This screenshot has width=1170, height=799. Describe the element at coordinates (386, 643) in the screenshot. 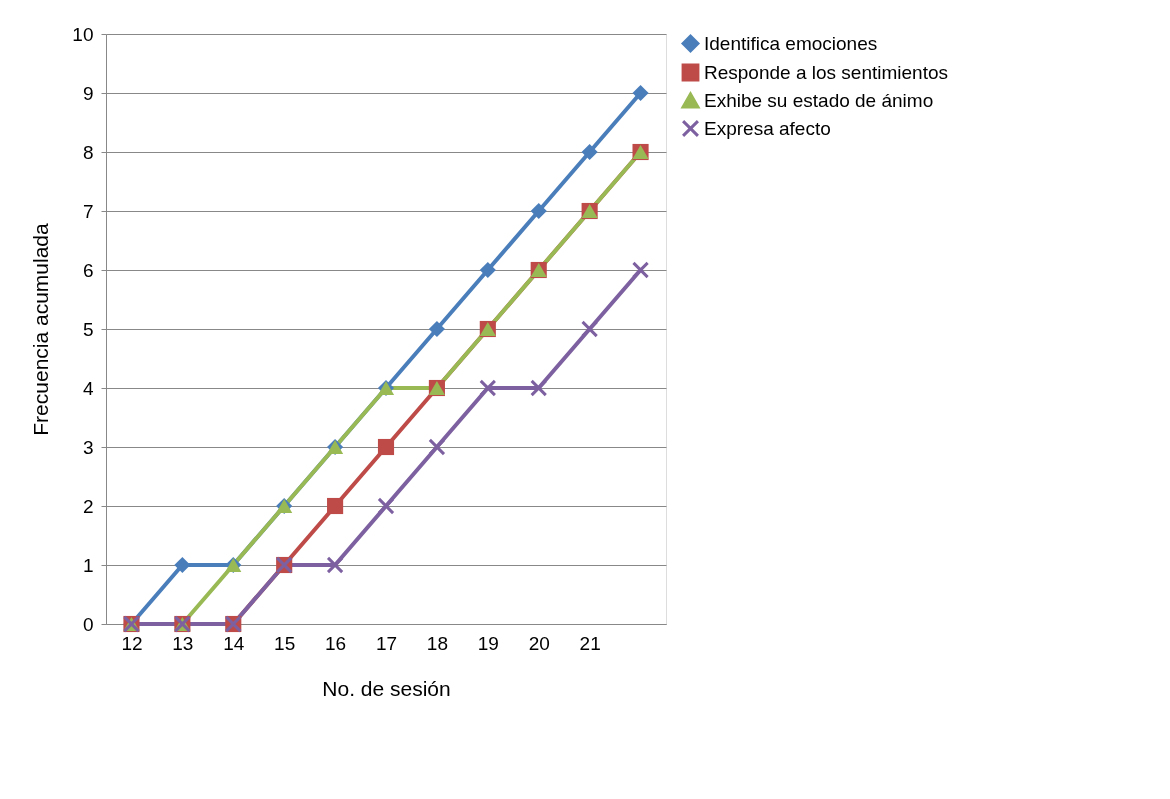

I see `x-tick-label: 17` at that location.